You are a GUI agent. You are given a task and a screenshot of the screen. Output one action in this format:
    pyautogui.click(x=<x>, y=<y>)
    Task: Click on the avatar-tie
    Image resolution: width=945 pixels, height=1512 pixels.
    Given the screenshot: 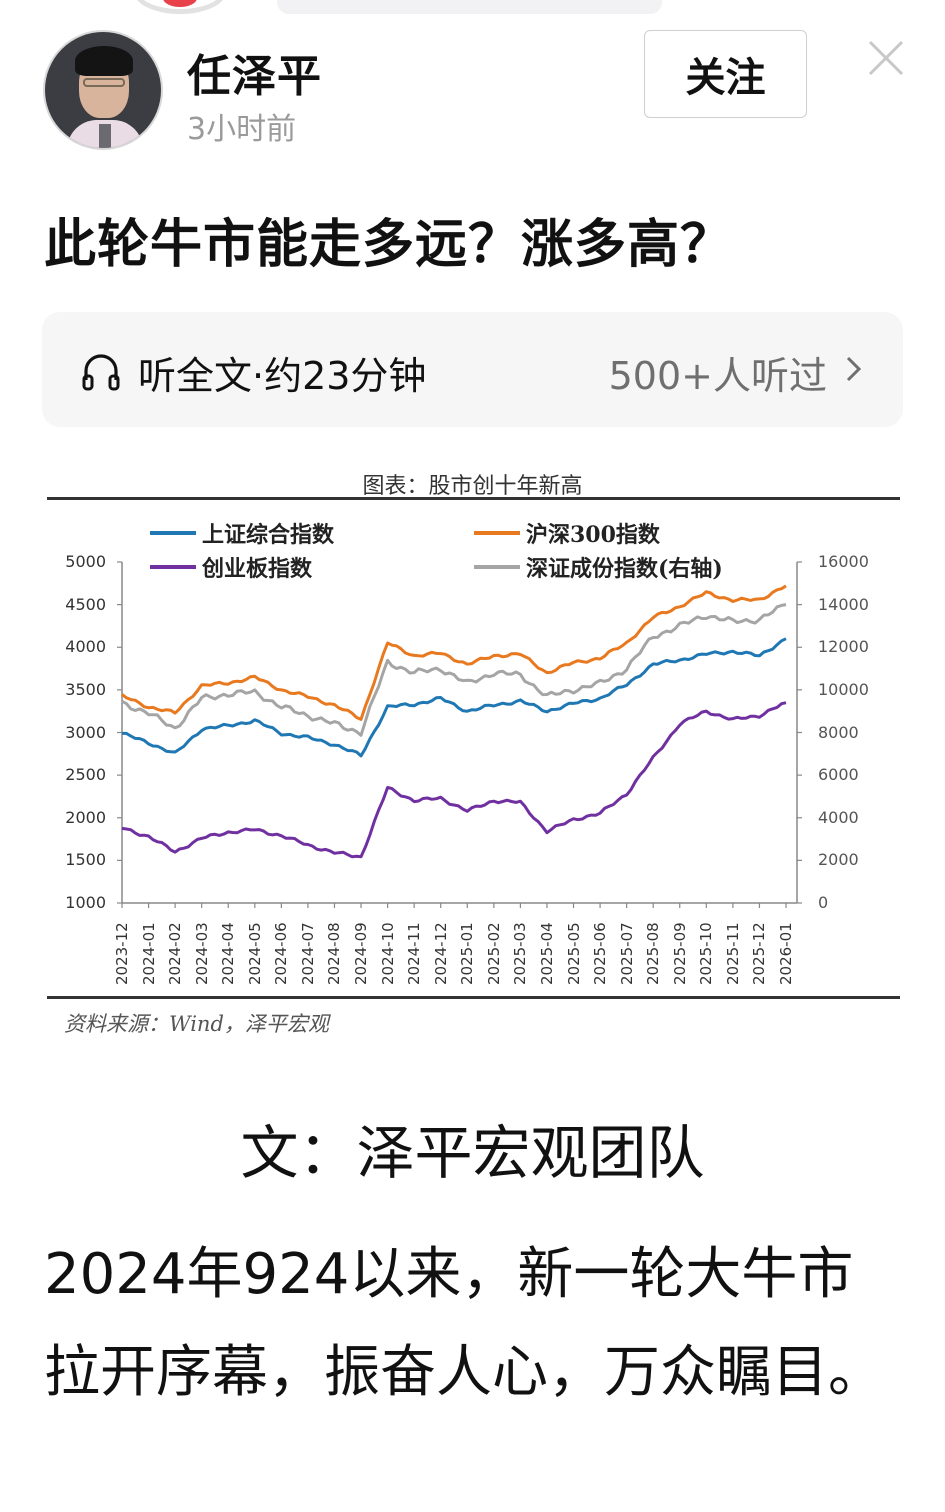 What is the action you would take?
    pyautogui.click(x=105, y=136)
    